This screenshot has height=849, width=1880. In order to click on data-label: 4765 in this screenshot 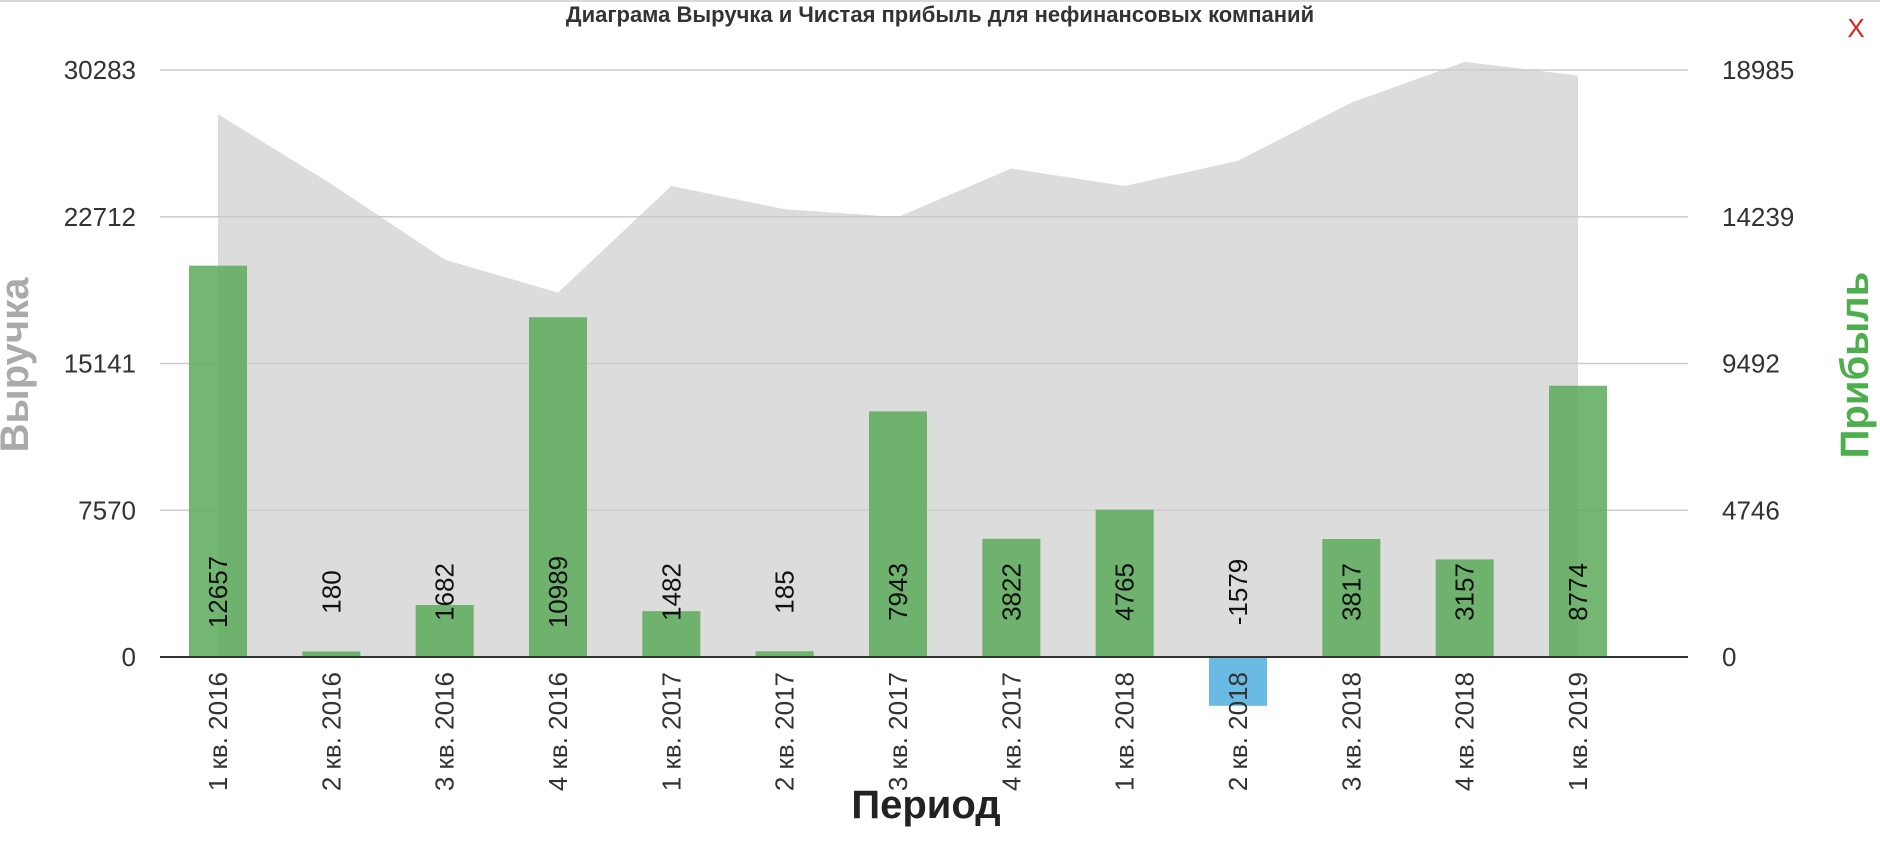, I will do `click(1125, 592)`.